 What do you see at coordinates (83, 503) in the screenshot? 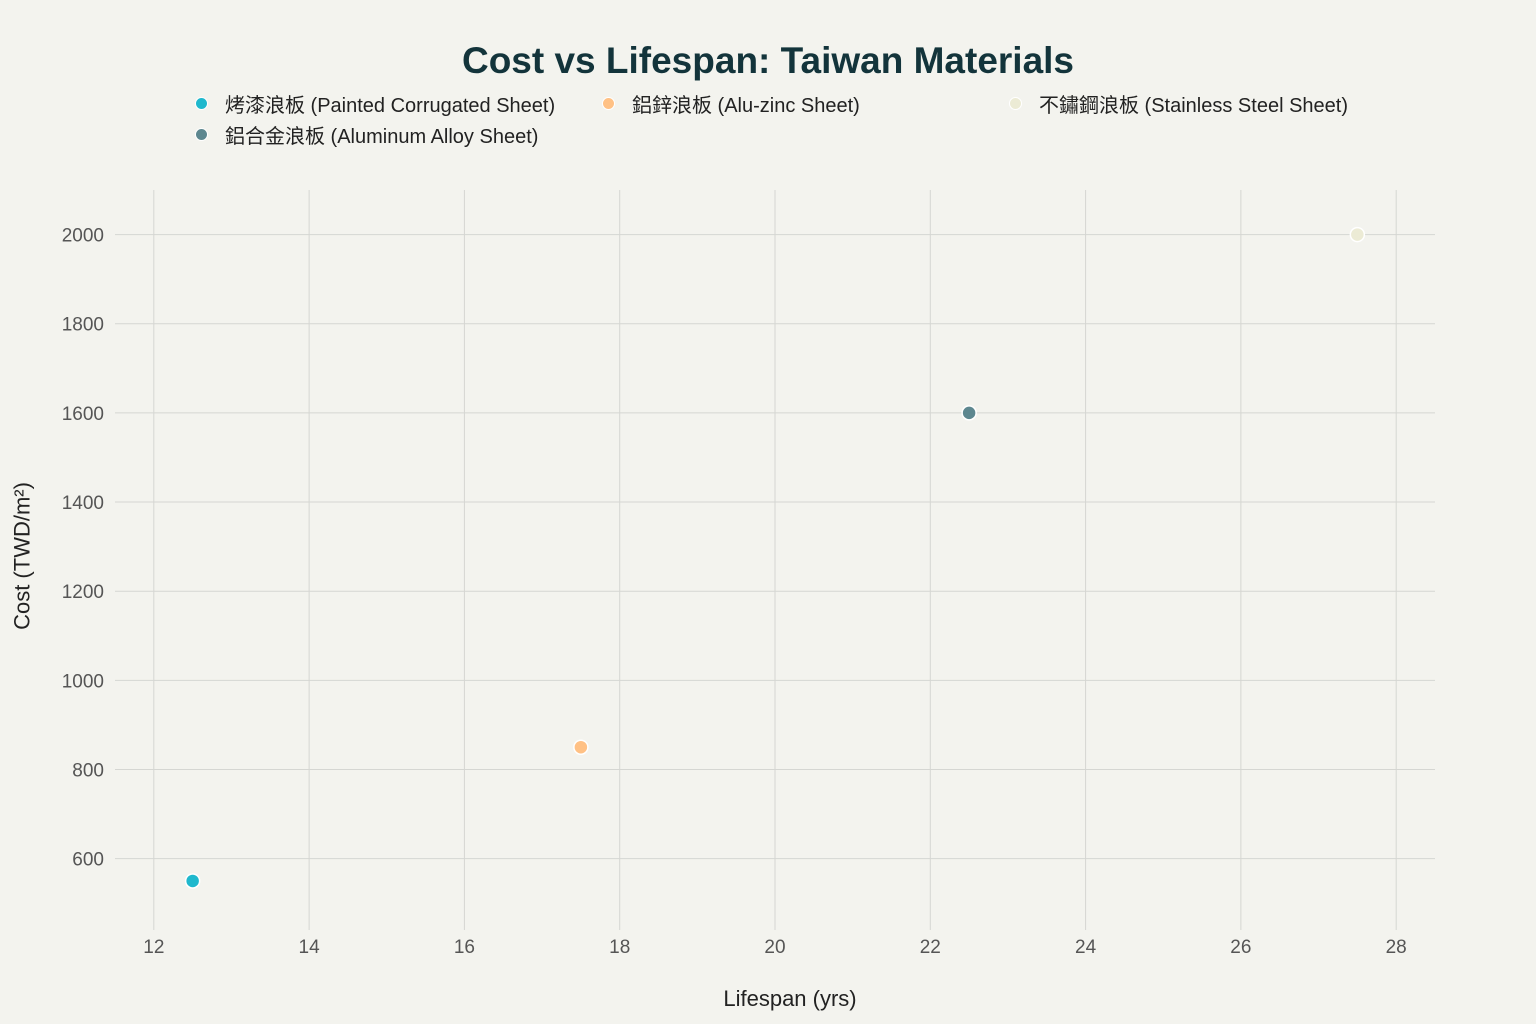
I see `y-tick-label: 1400` at bounding box center [83, 503].